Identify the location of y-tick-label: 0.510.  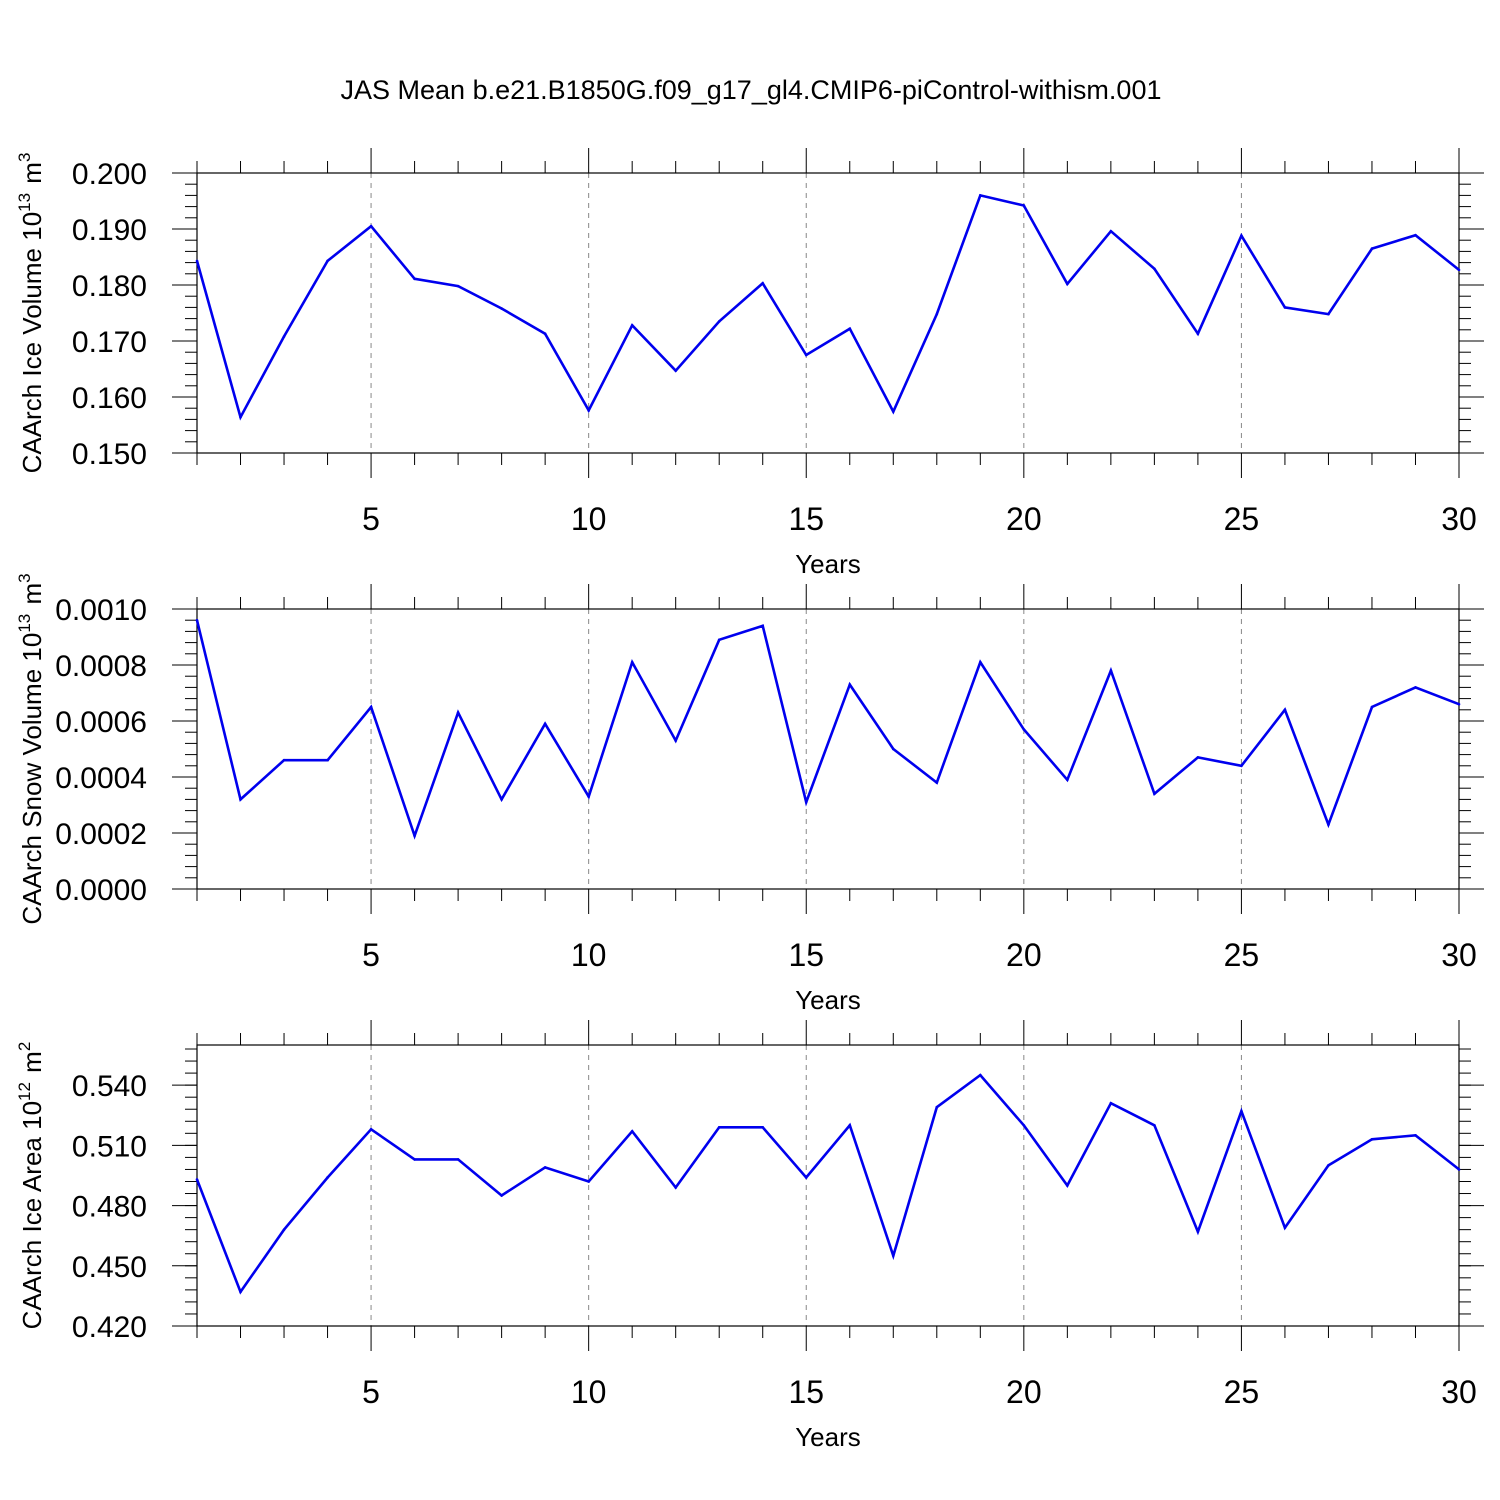
(109, 1146).